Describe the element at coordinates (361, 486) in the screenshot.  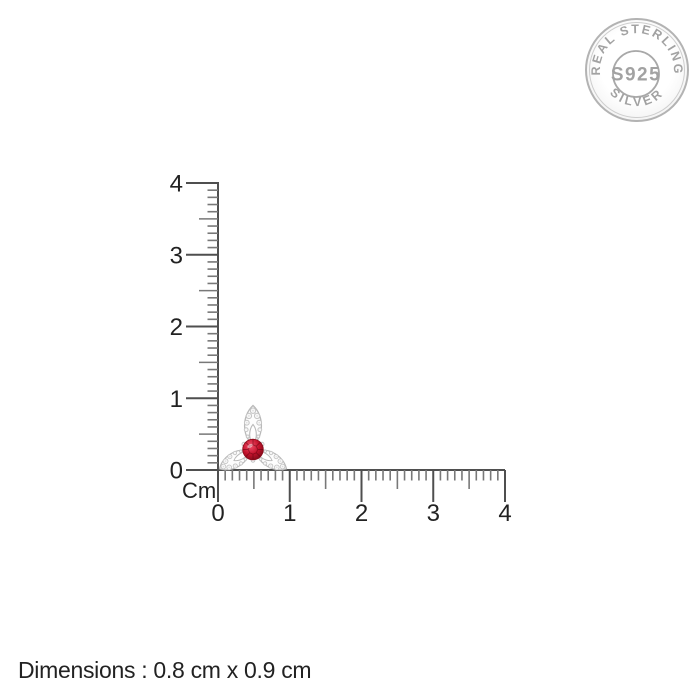
I see `ruler-horizontal-ticks` at that location.